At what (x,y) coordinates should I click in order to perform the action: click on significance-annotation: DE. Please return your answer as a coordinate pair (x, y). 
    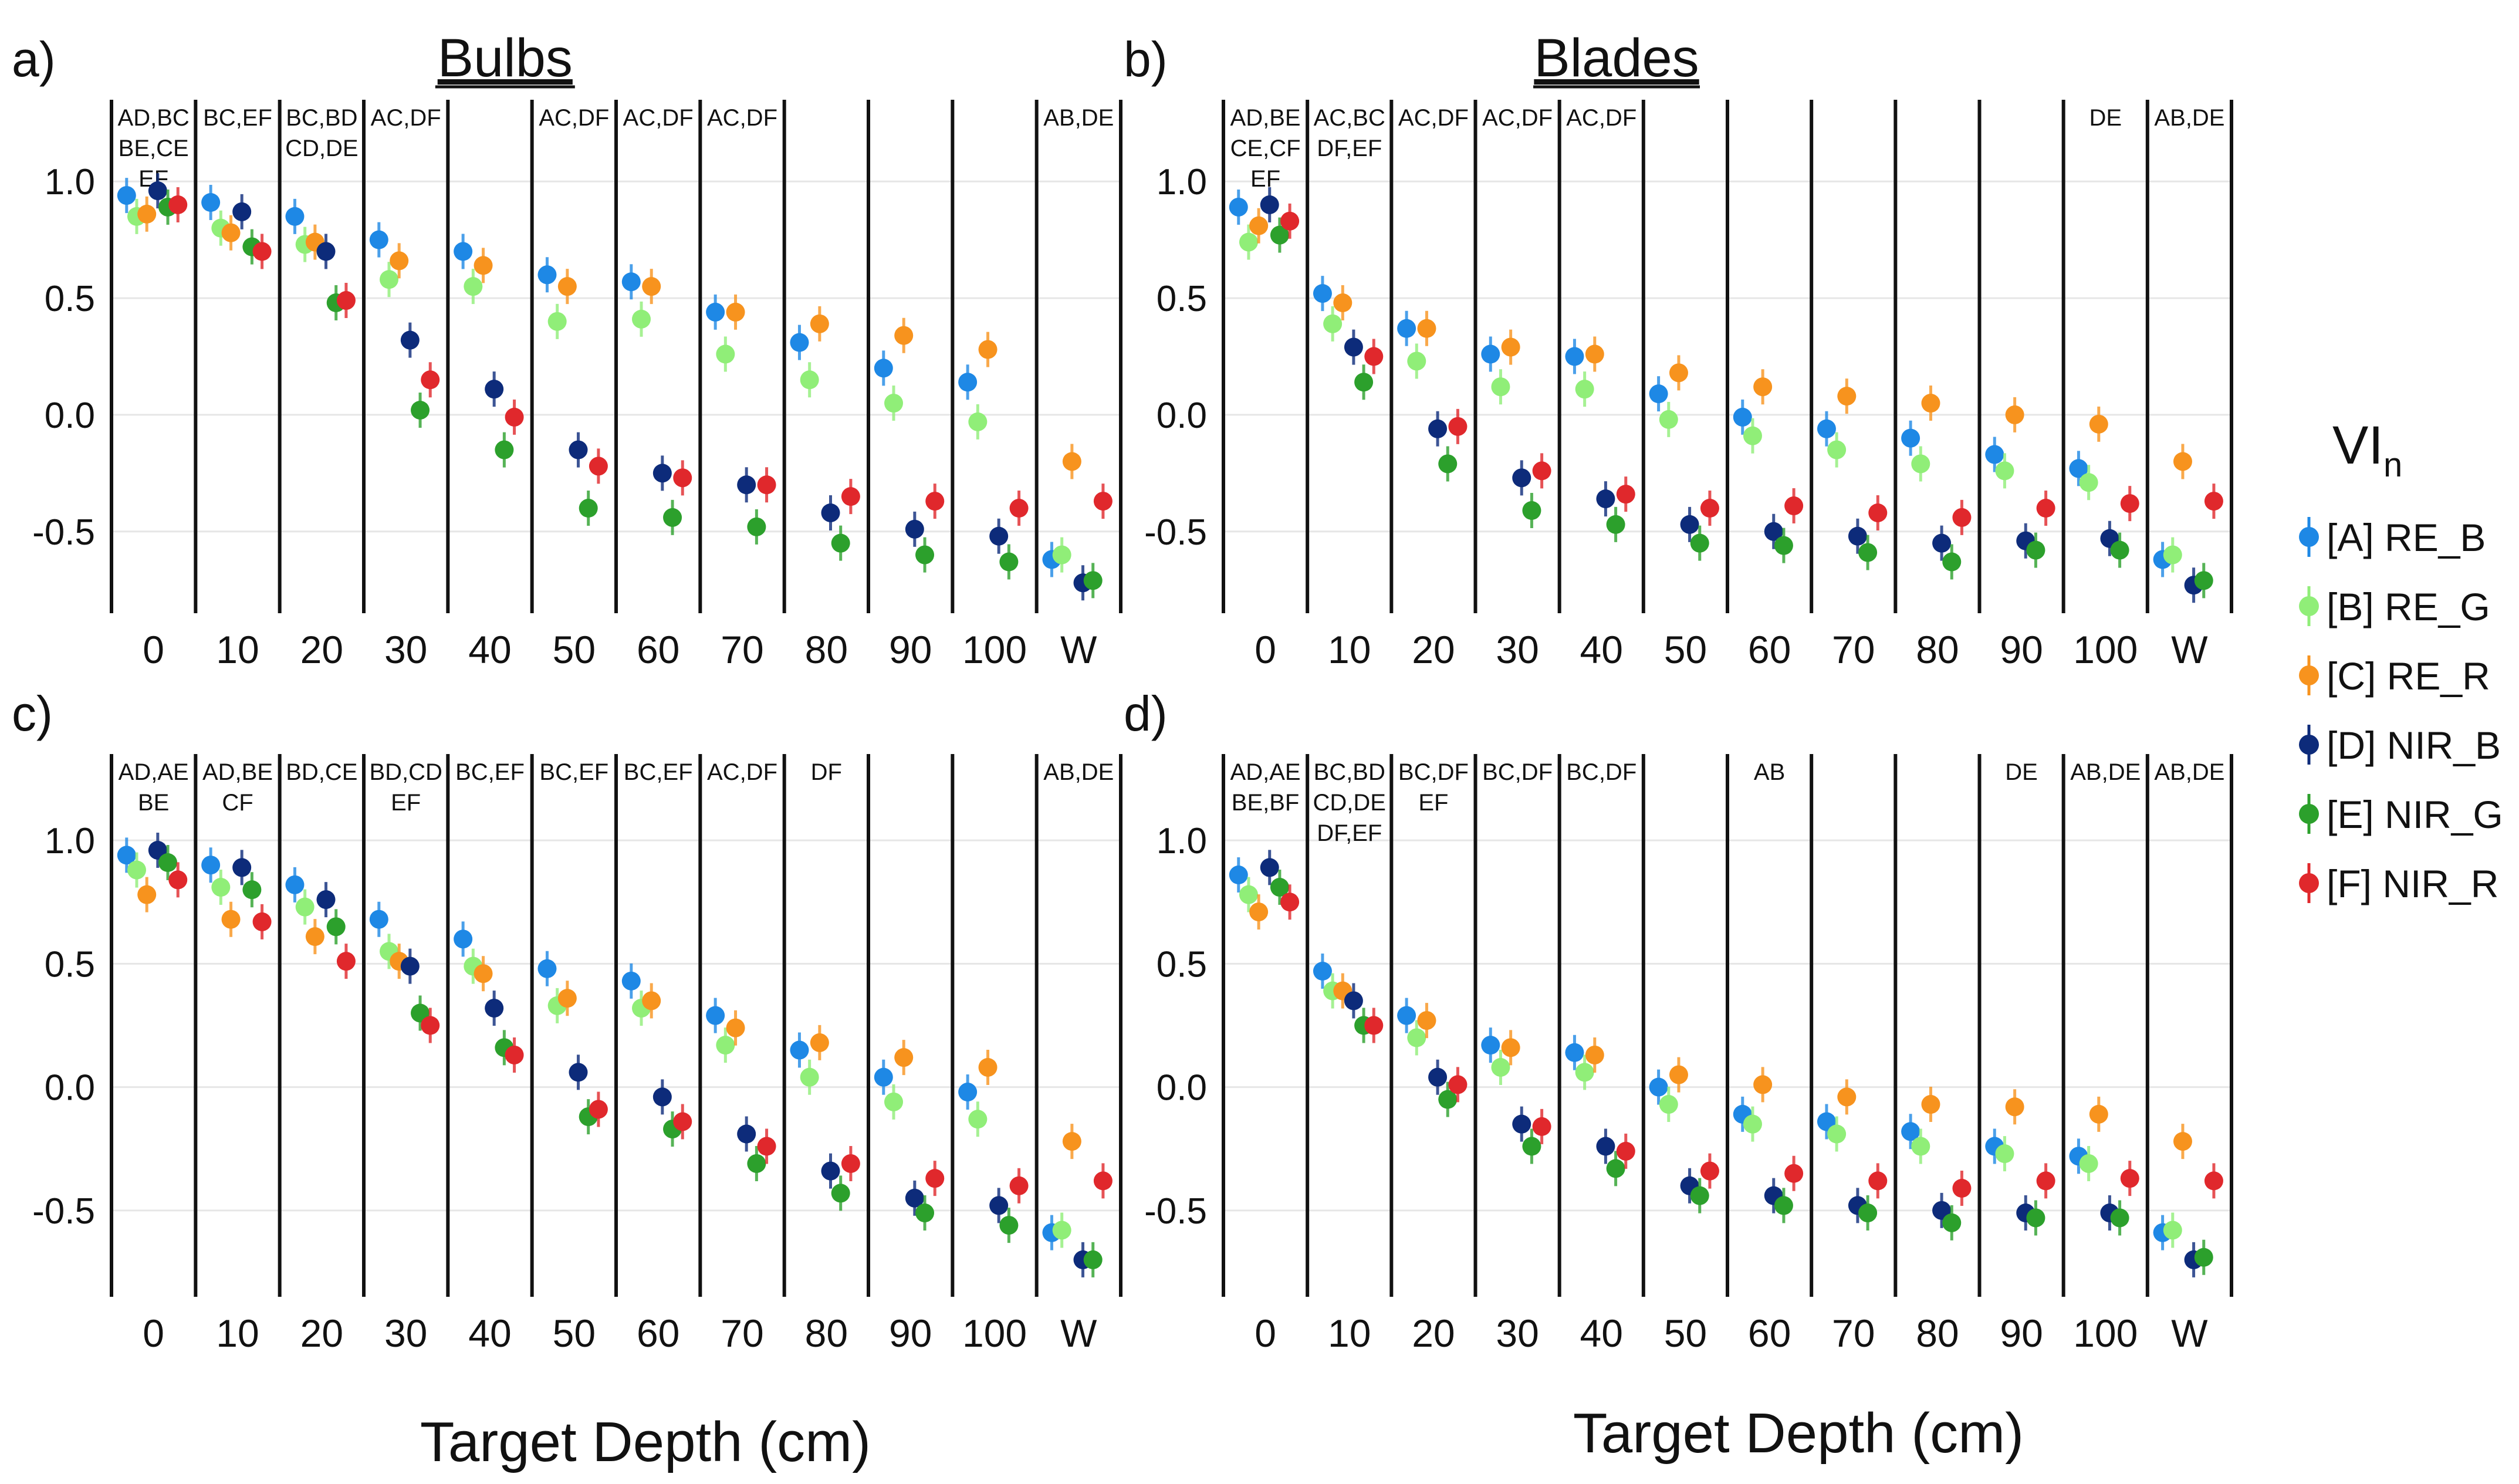
    Looking at the image, I should click on (2021, 772).